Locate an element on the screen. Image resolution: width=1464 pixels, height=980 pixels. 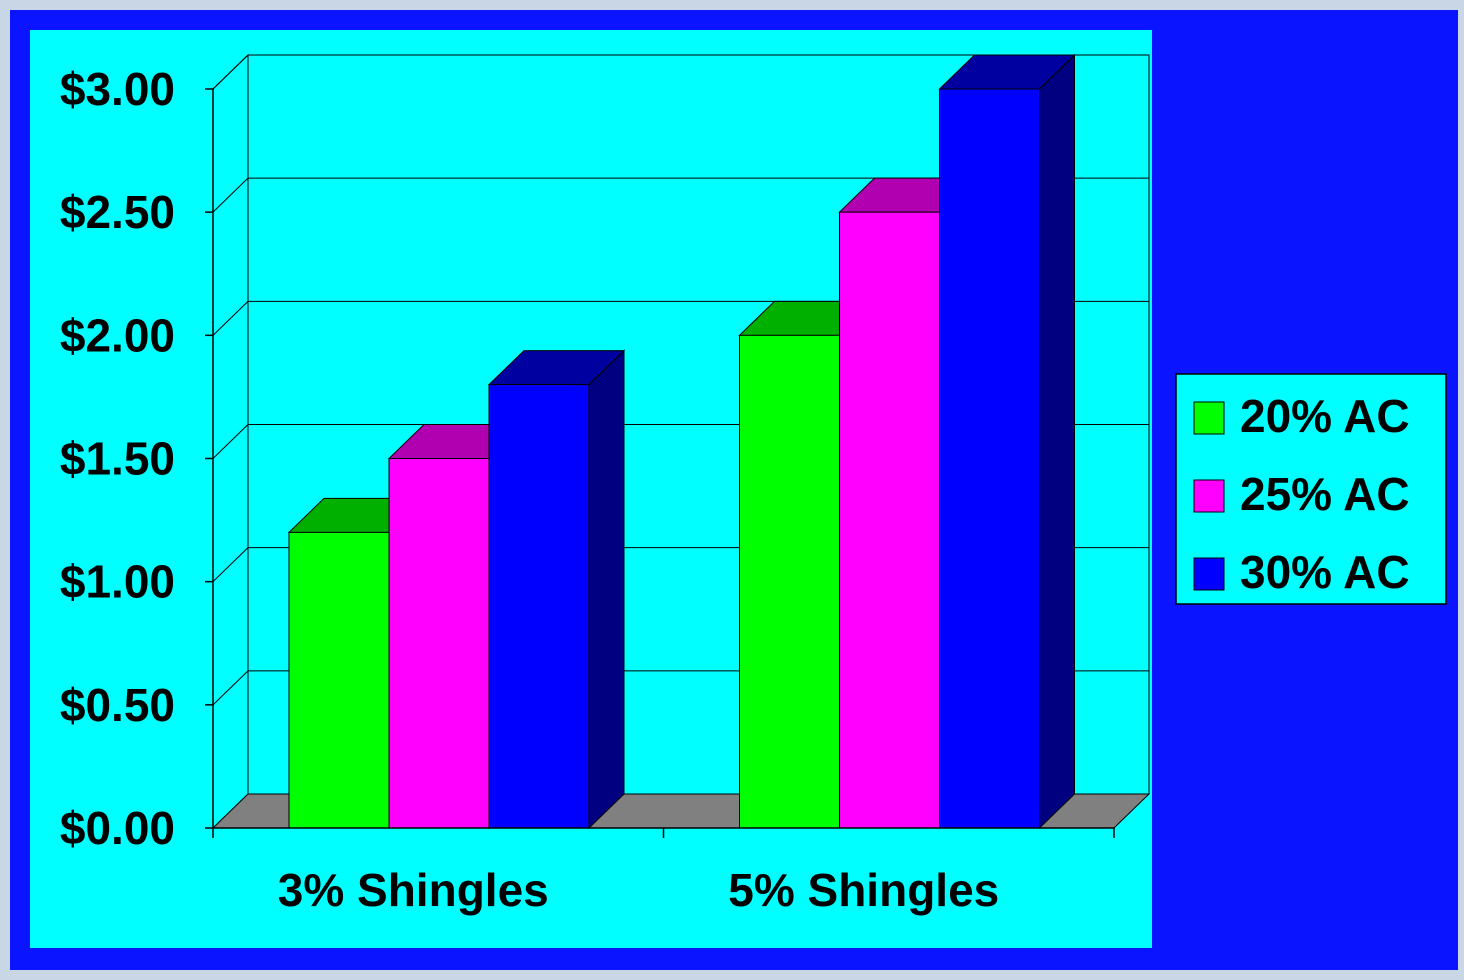
y-tick-label: $0.00 is located at coordinates (117, 828).